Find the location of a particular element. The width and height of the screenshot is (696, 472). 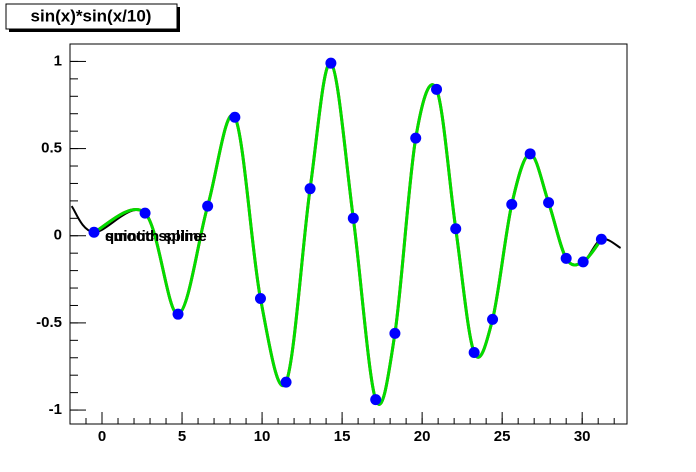

x-tick-label: 15 is located at coordinates (342, 436).